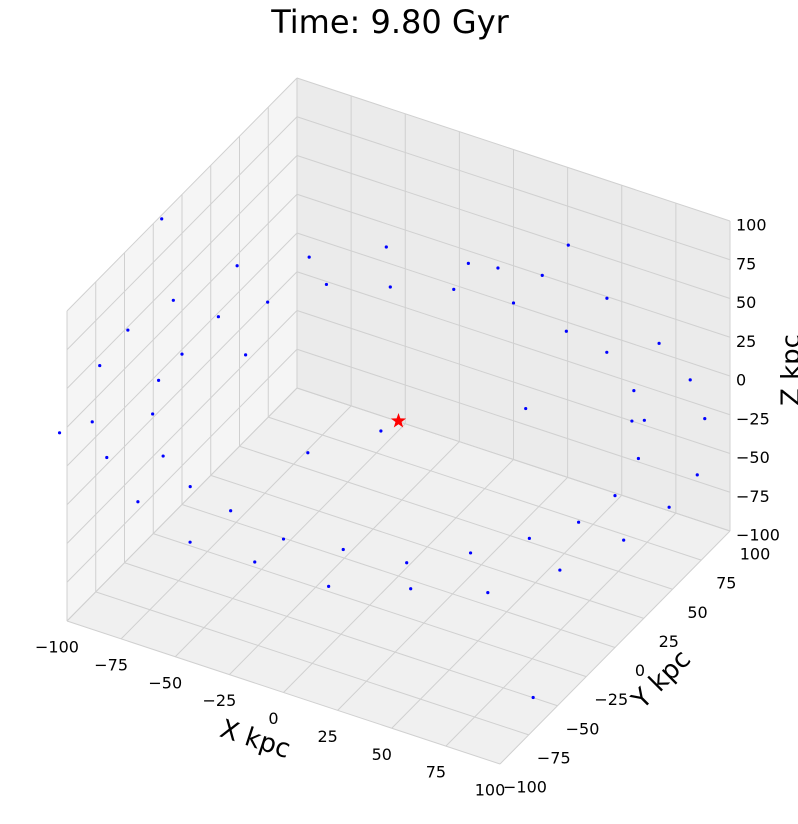 This screenshot has width=798, height=824. What do you see at coordinates (753, 457) in the screenshot?
I see `z-tick-label: −50` at bounding box center [753, 457].